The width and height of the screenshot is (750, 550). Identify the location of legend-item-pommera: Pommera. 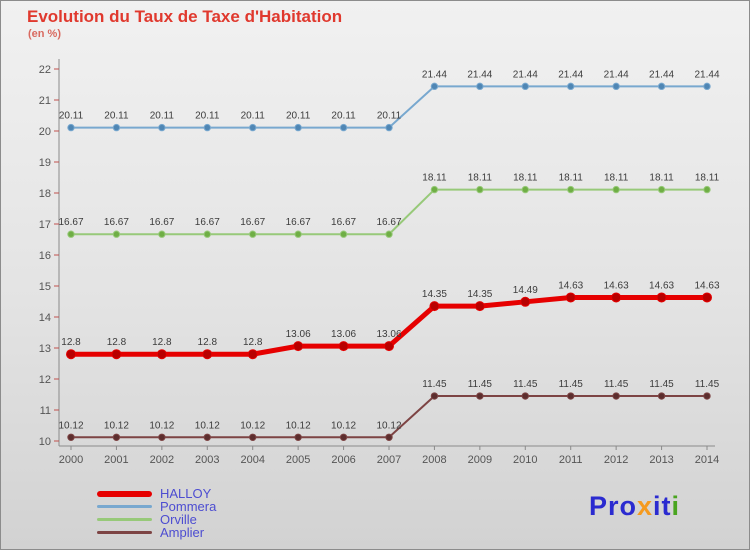
(156, 506).